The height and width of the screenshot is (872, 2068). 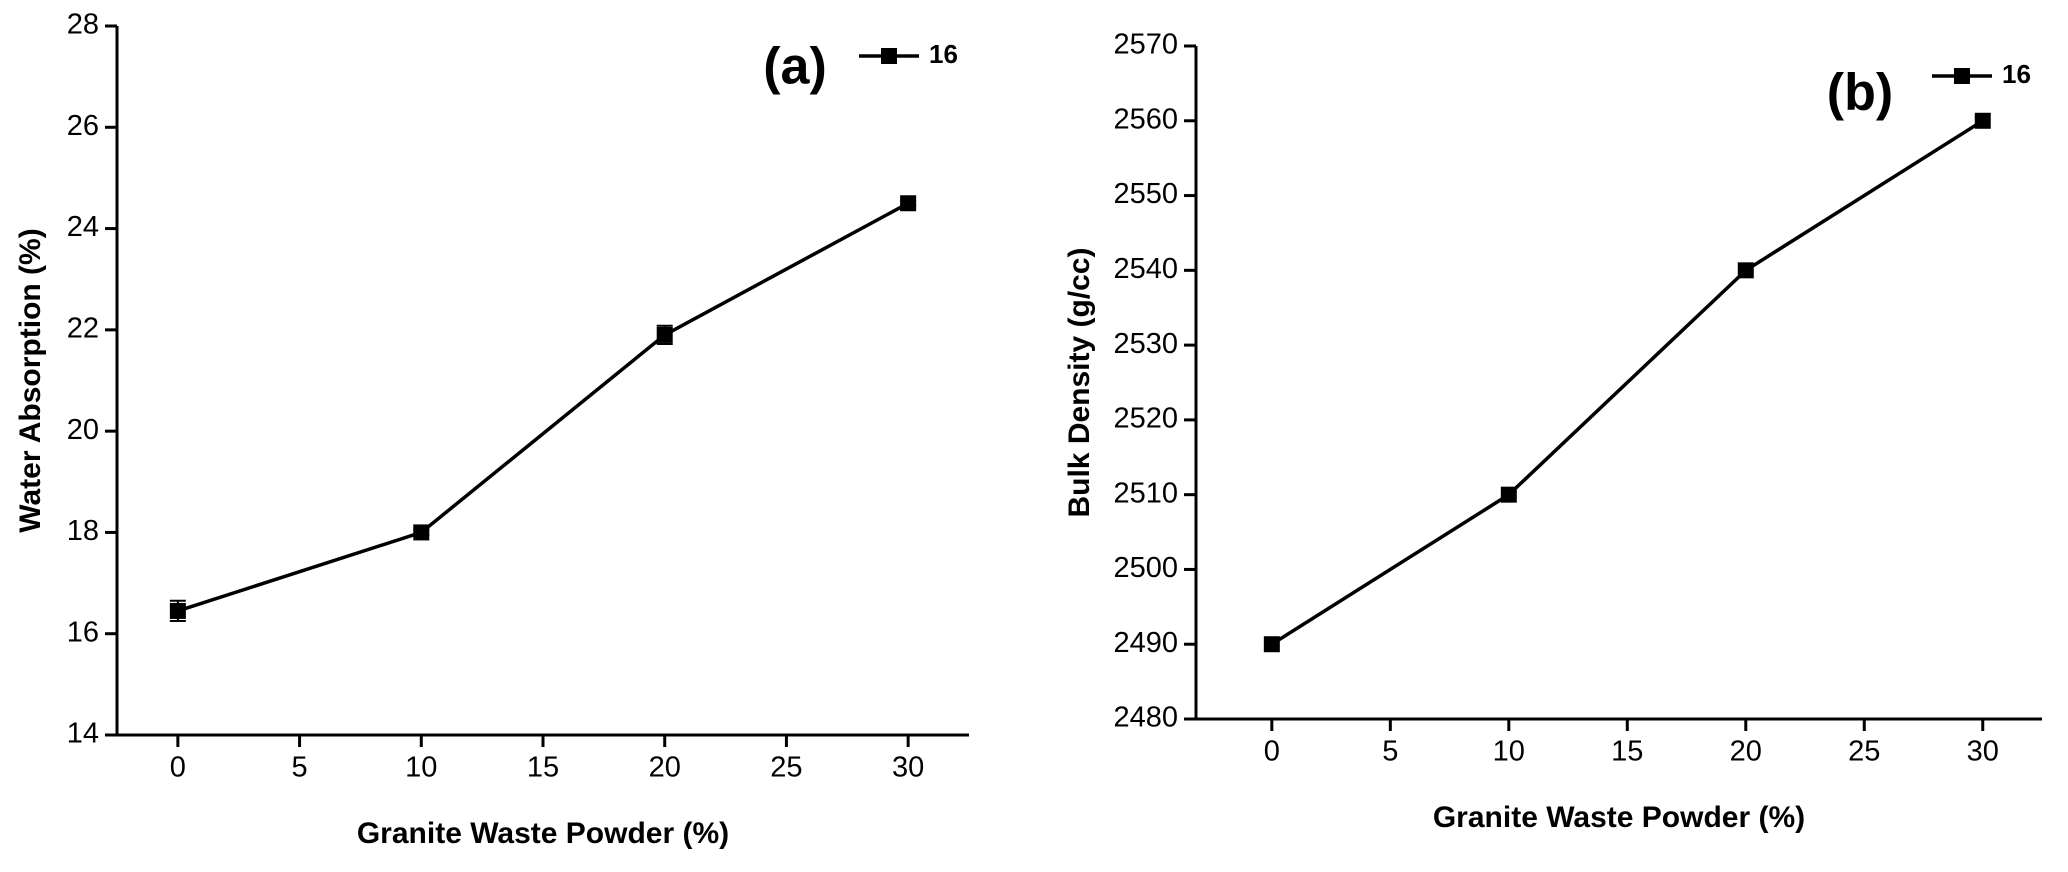 What do you see at coordinates (83, 632) in the screenshot?
I see `y-tick-label: 16` at bounding box center [83, 632].